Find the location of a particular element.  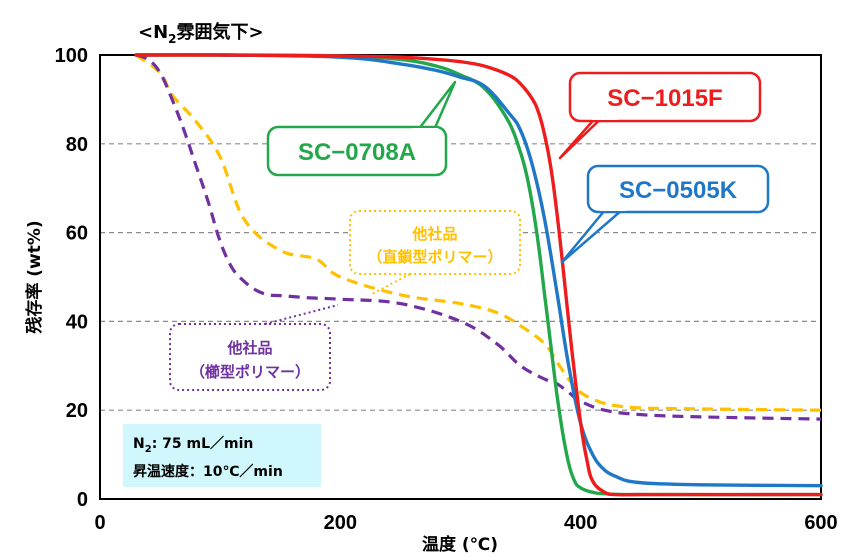

callout-linear-line1: 他社品 is located at coordinates (434, 234).